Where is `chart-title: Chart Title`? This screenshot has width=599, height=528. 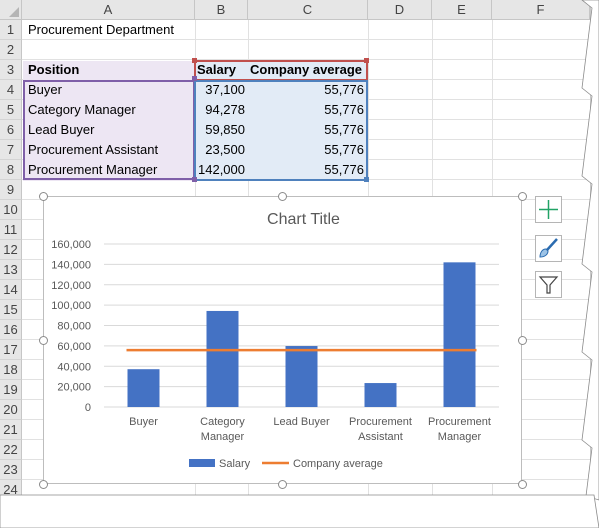
chart-title: Chart Title is located at coordinates (303, 219).